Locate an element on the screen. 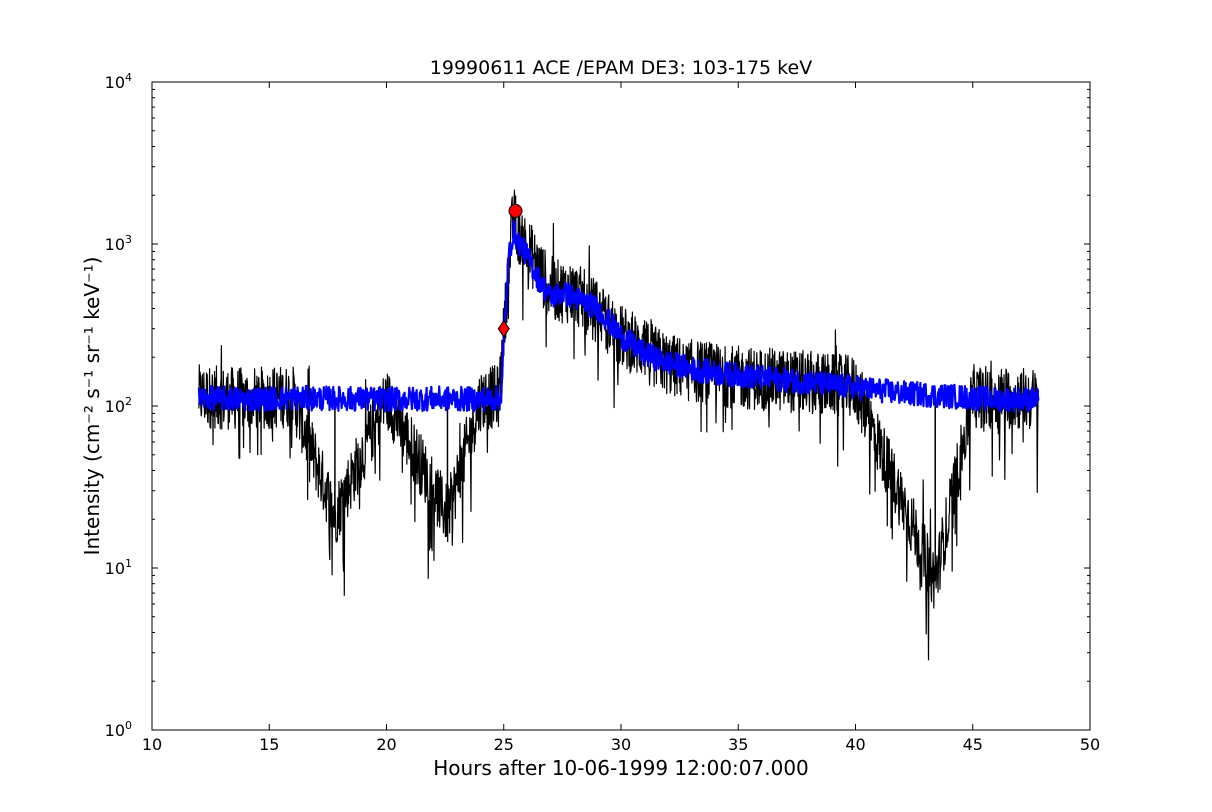 This screenshot has width=1212, height=812. y-tick-label: 10² is located at coordinates (118, 405).